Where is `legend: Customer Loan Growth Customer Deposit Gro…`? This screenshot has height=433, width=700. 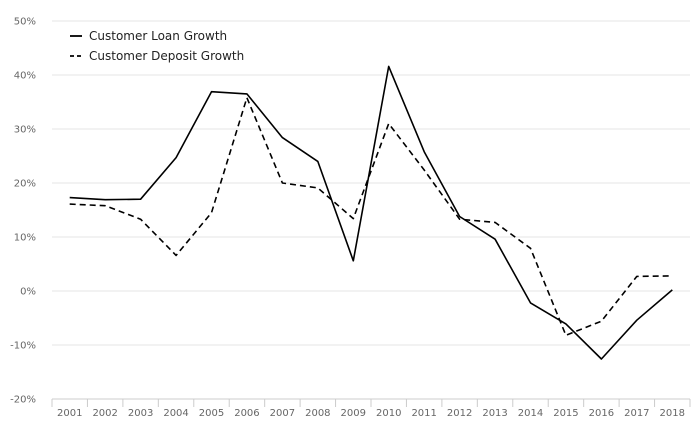
legend: Customer Loan Growth Customer Deposit Gro… is located at coordinates (157, 46).